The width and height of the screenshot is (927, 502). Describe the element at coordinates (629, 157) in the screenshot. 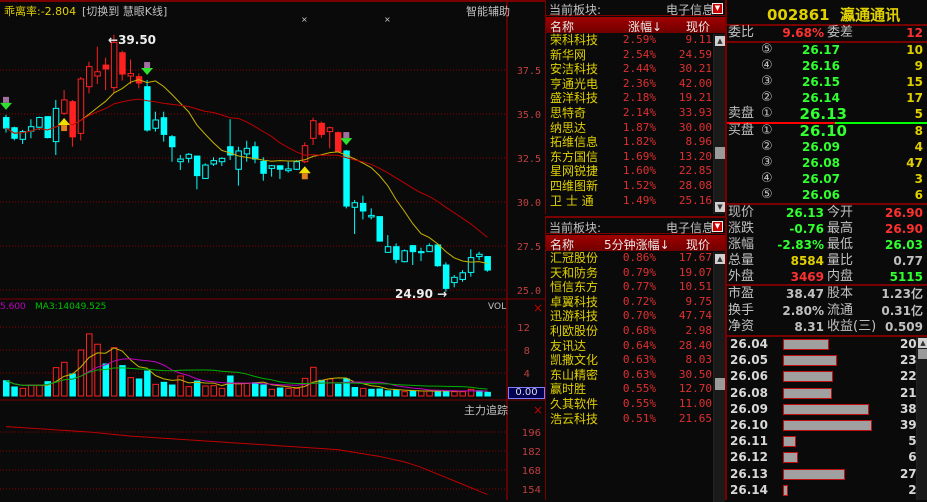

I see `stock-row: 东方国信 1.69% 13.20` at that location.